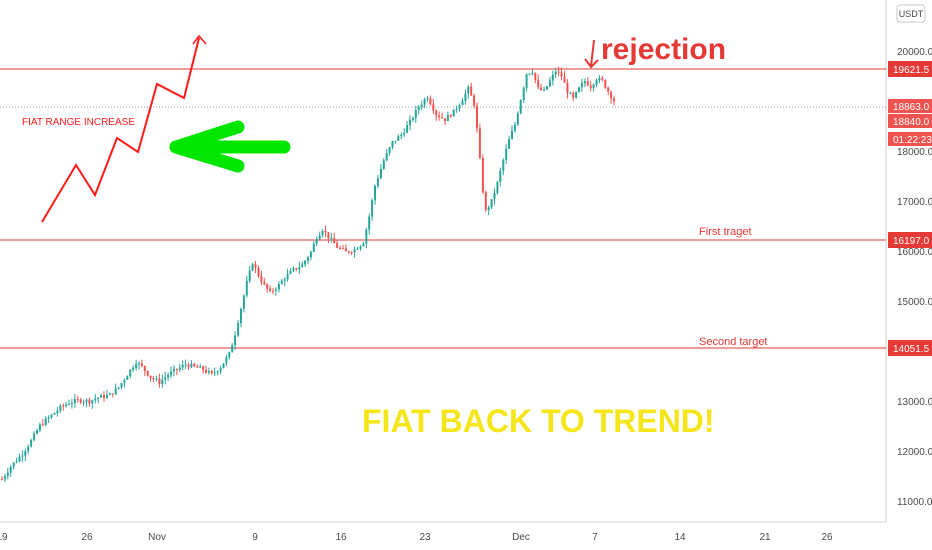  Describe the element at coordinates (78, 122) in the screenshot. I see `fiat-range-label: FIAT RANGE INCREASE` at that location.